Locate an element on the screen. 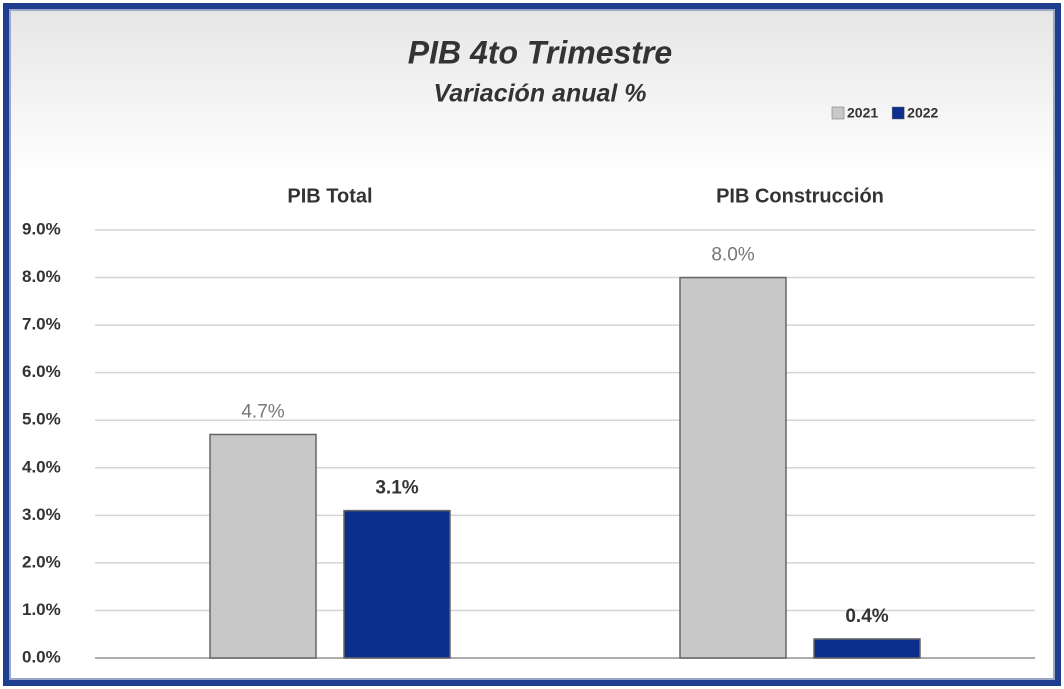 Image resolution: width=1064 pixels, height=689 pixels. y-tick-label: 7.0% is located at coordinates (41, 324).